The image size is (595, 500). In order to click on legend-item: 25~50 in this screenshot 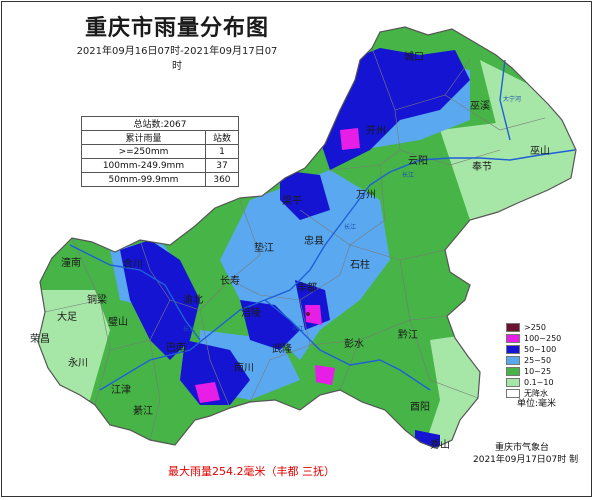, I will do `click(533, 360)`.